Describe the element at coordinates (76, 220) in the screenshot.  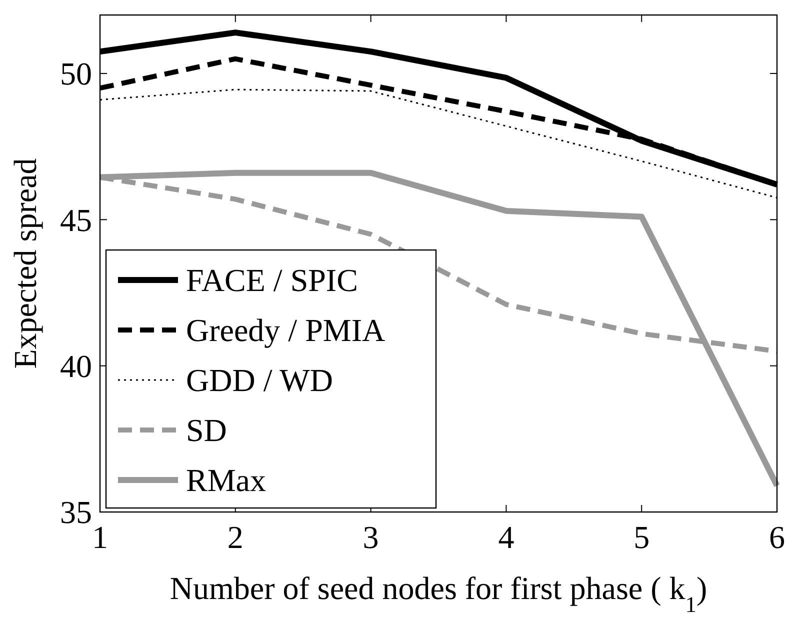
I see `y-tick-label: 45` at that location.